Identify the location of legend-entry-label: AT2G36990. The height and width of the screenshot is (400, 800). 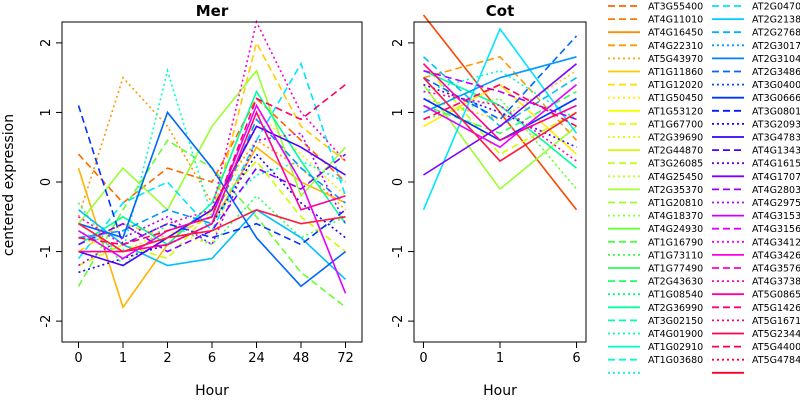
(675, 308).